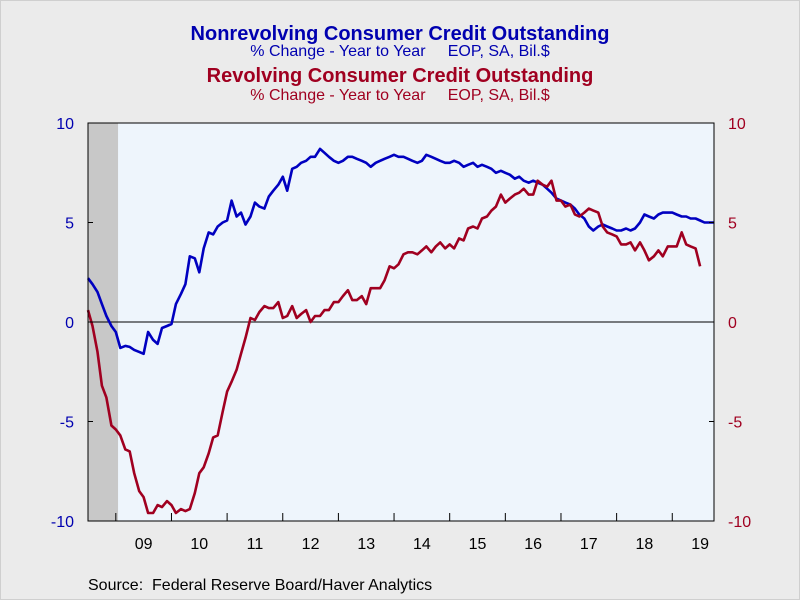  What do you see at coordinates (400, 51) in the screenshot?
I see `chart-subtitle-nonrevolving: % Change - Year to Year EOP, SA, Bil.$` at bounding box center [400, 51].